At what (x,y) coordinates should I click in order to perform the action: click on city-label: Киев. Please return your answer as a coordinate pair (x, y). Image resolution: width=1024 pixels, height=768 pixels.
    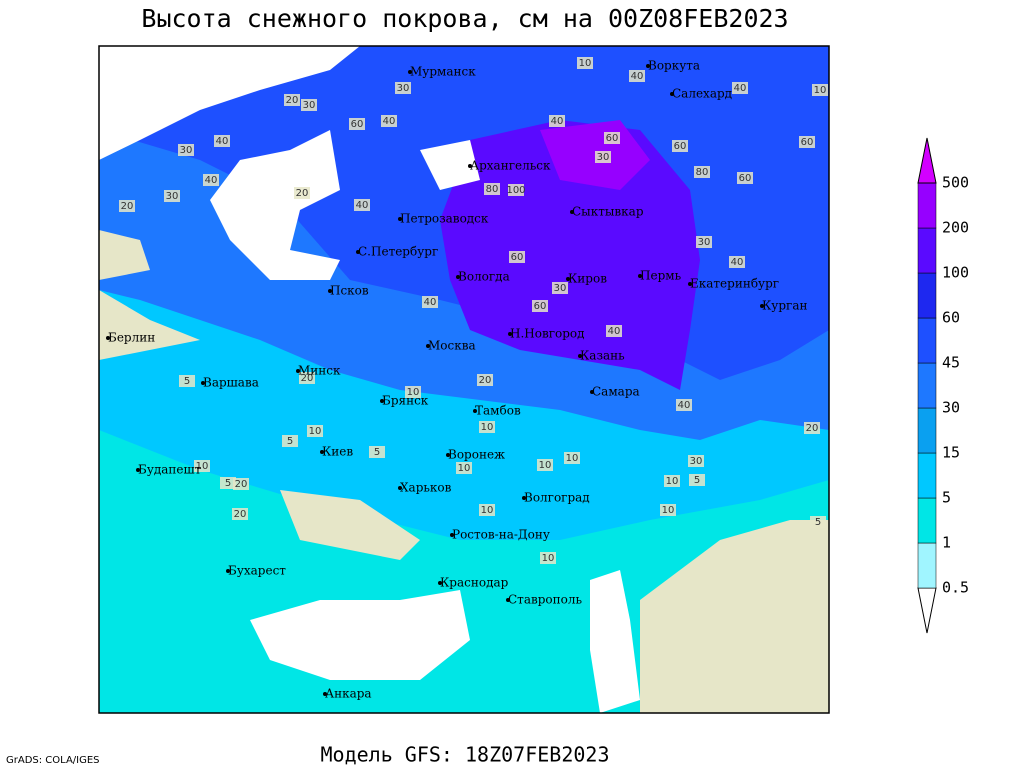
    Looking at the image, I should click on (337, 452).